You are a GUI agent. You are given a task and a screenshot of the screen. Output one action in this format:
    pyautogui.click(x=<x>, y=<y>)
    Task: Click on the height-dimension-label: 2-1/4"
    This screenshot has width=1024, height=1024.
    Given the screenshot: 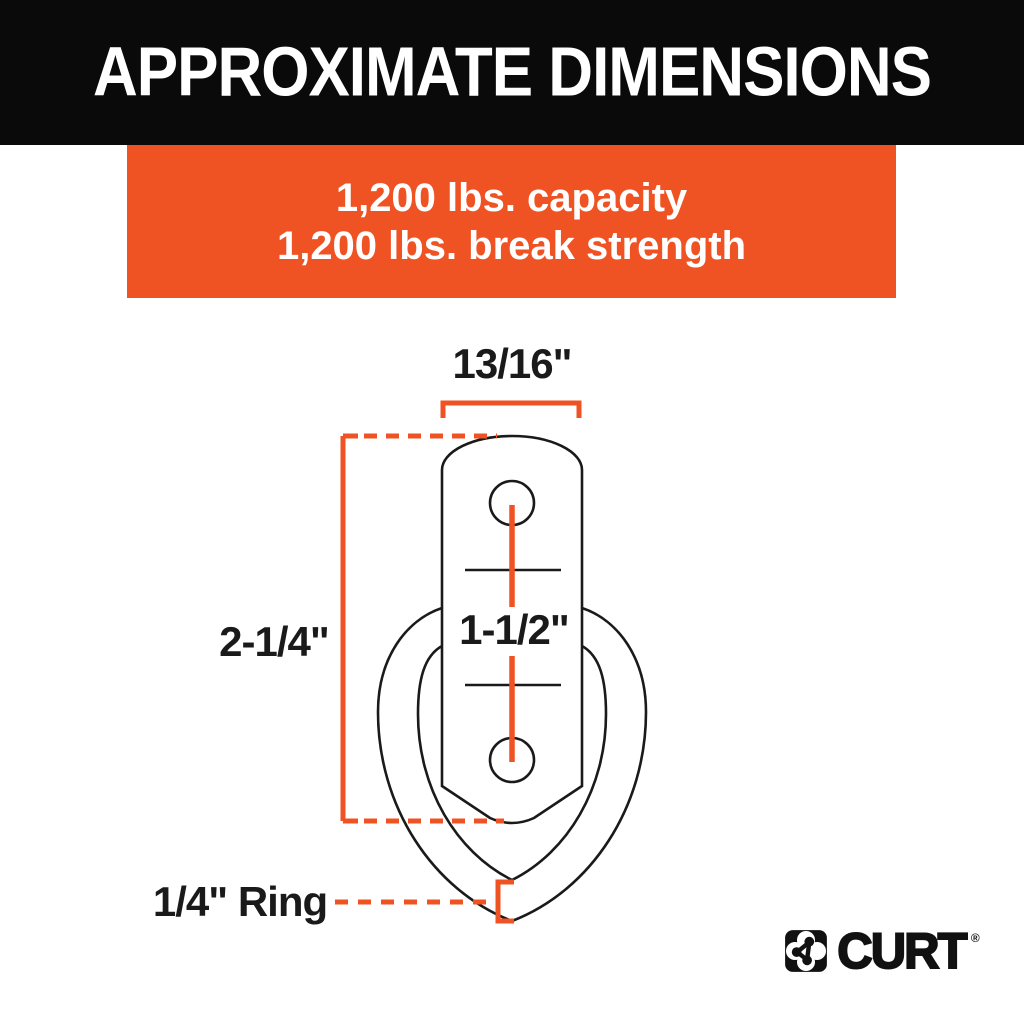 What is the action you would take?
    pyautogui.click(x=274, y=641)
    